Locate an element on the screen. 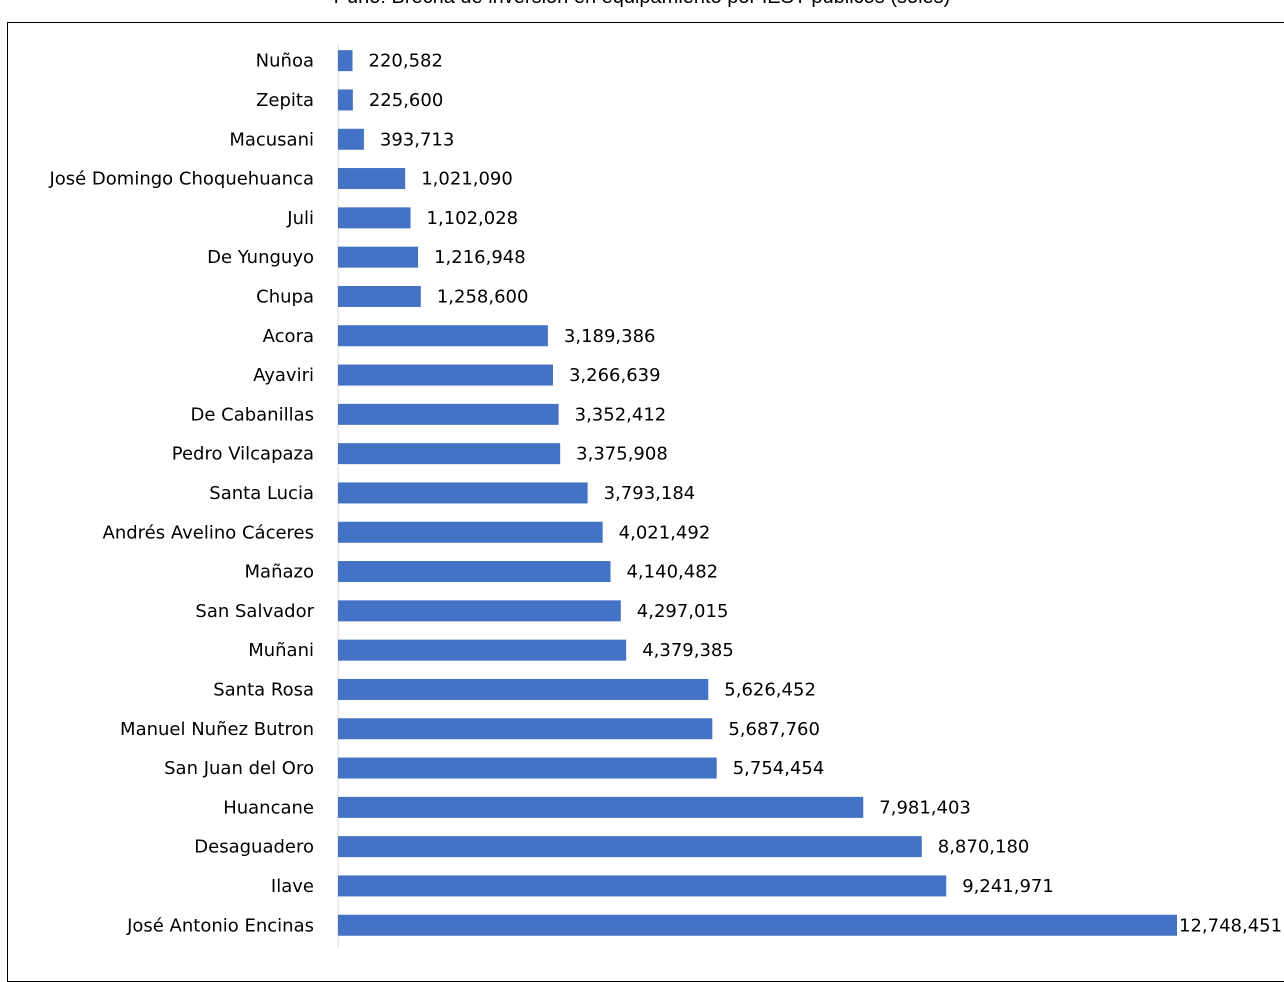  data-label: 1,021,090 is located at coordinates (467, 179).